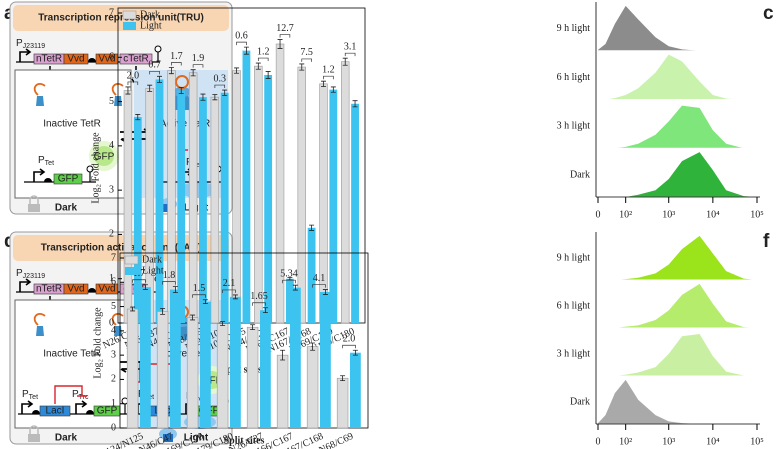  Describe the element at coordinates (244, 440) in the screenshot. I see `x-axis-label: Split sites` at that location.